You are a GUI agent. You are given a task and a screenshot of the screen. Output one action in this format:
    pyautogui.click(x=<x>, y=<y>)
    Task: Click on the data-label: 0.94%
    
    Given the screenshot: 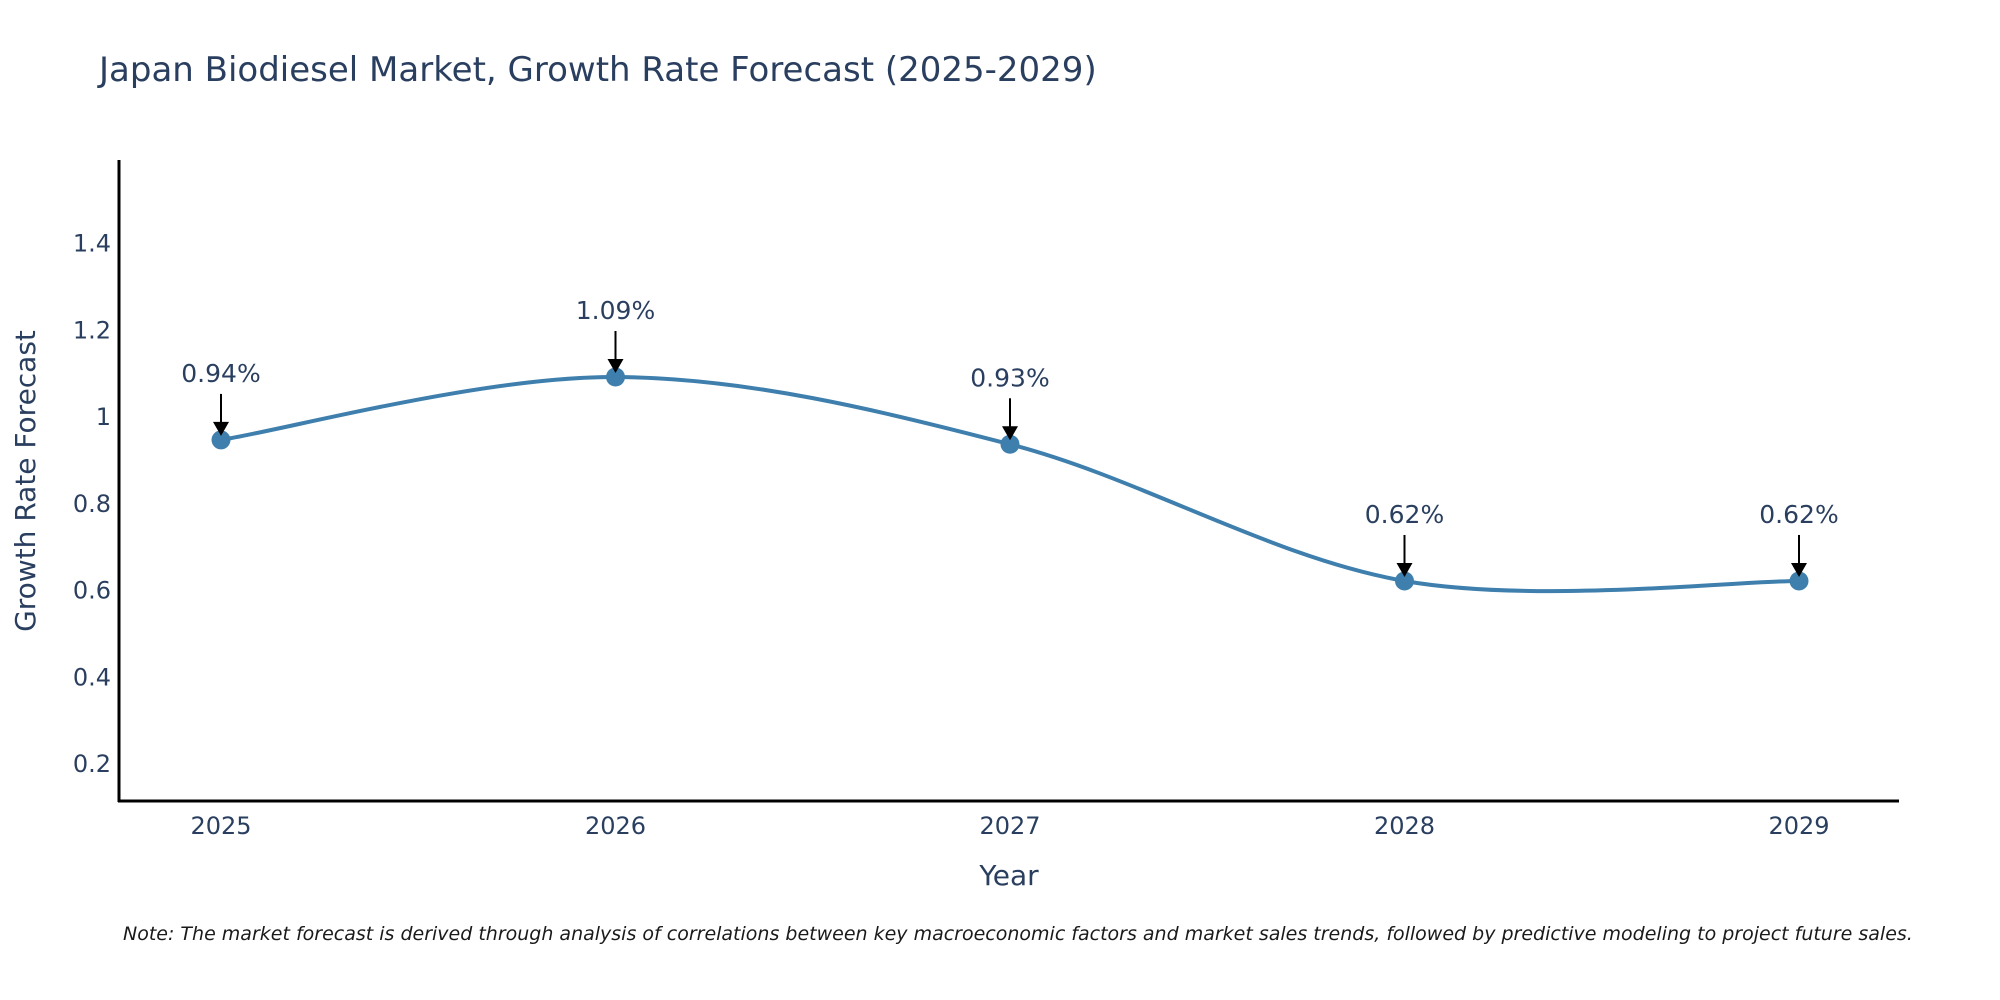 What is the action you would take?
    pyautogui.click(x=220, y=373)
    